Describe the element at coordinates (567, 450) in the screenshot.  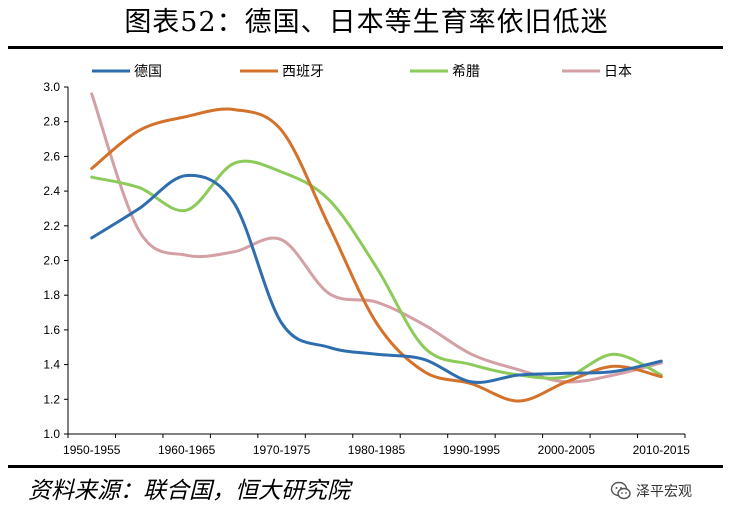
I see `x-tick-label: 2000-2005` at that location.